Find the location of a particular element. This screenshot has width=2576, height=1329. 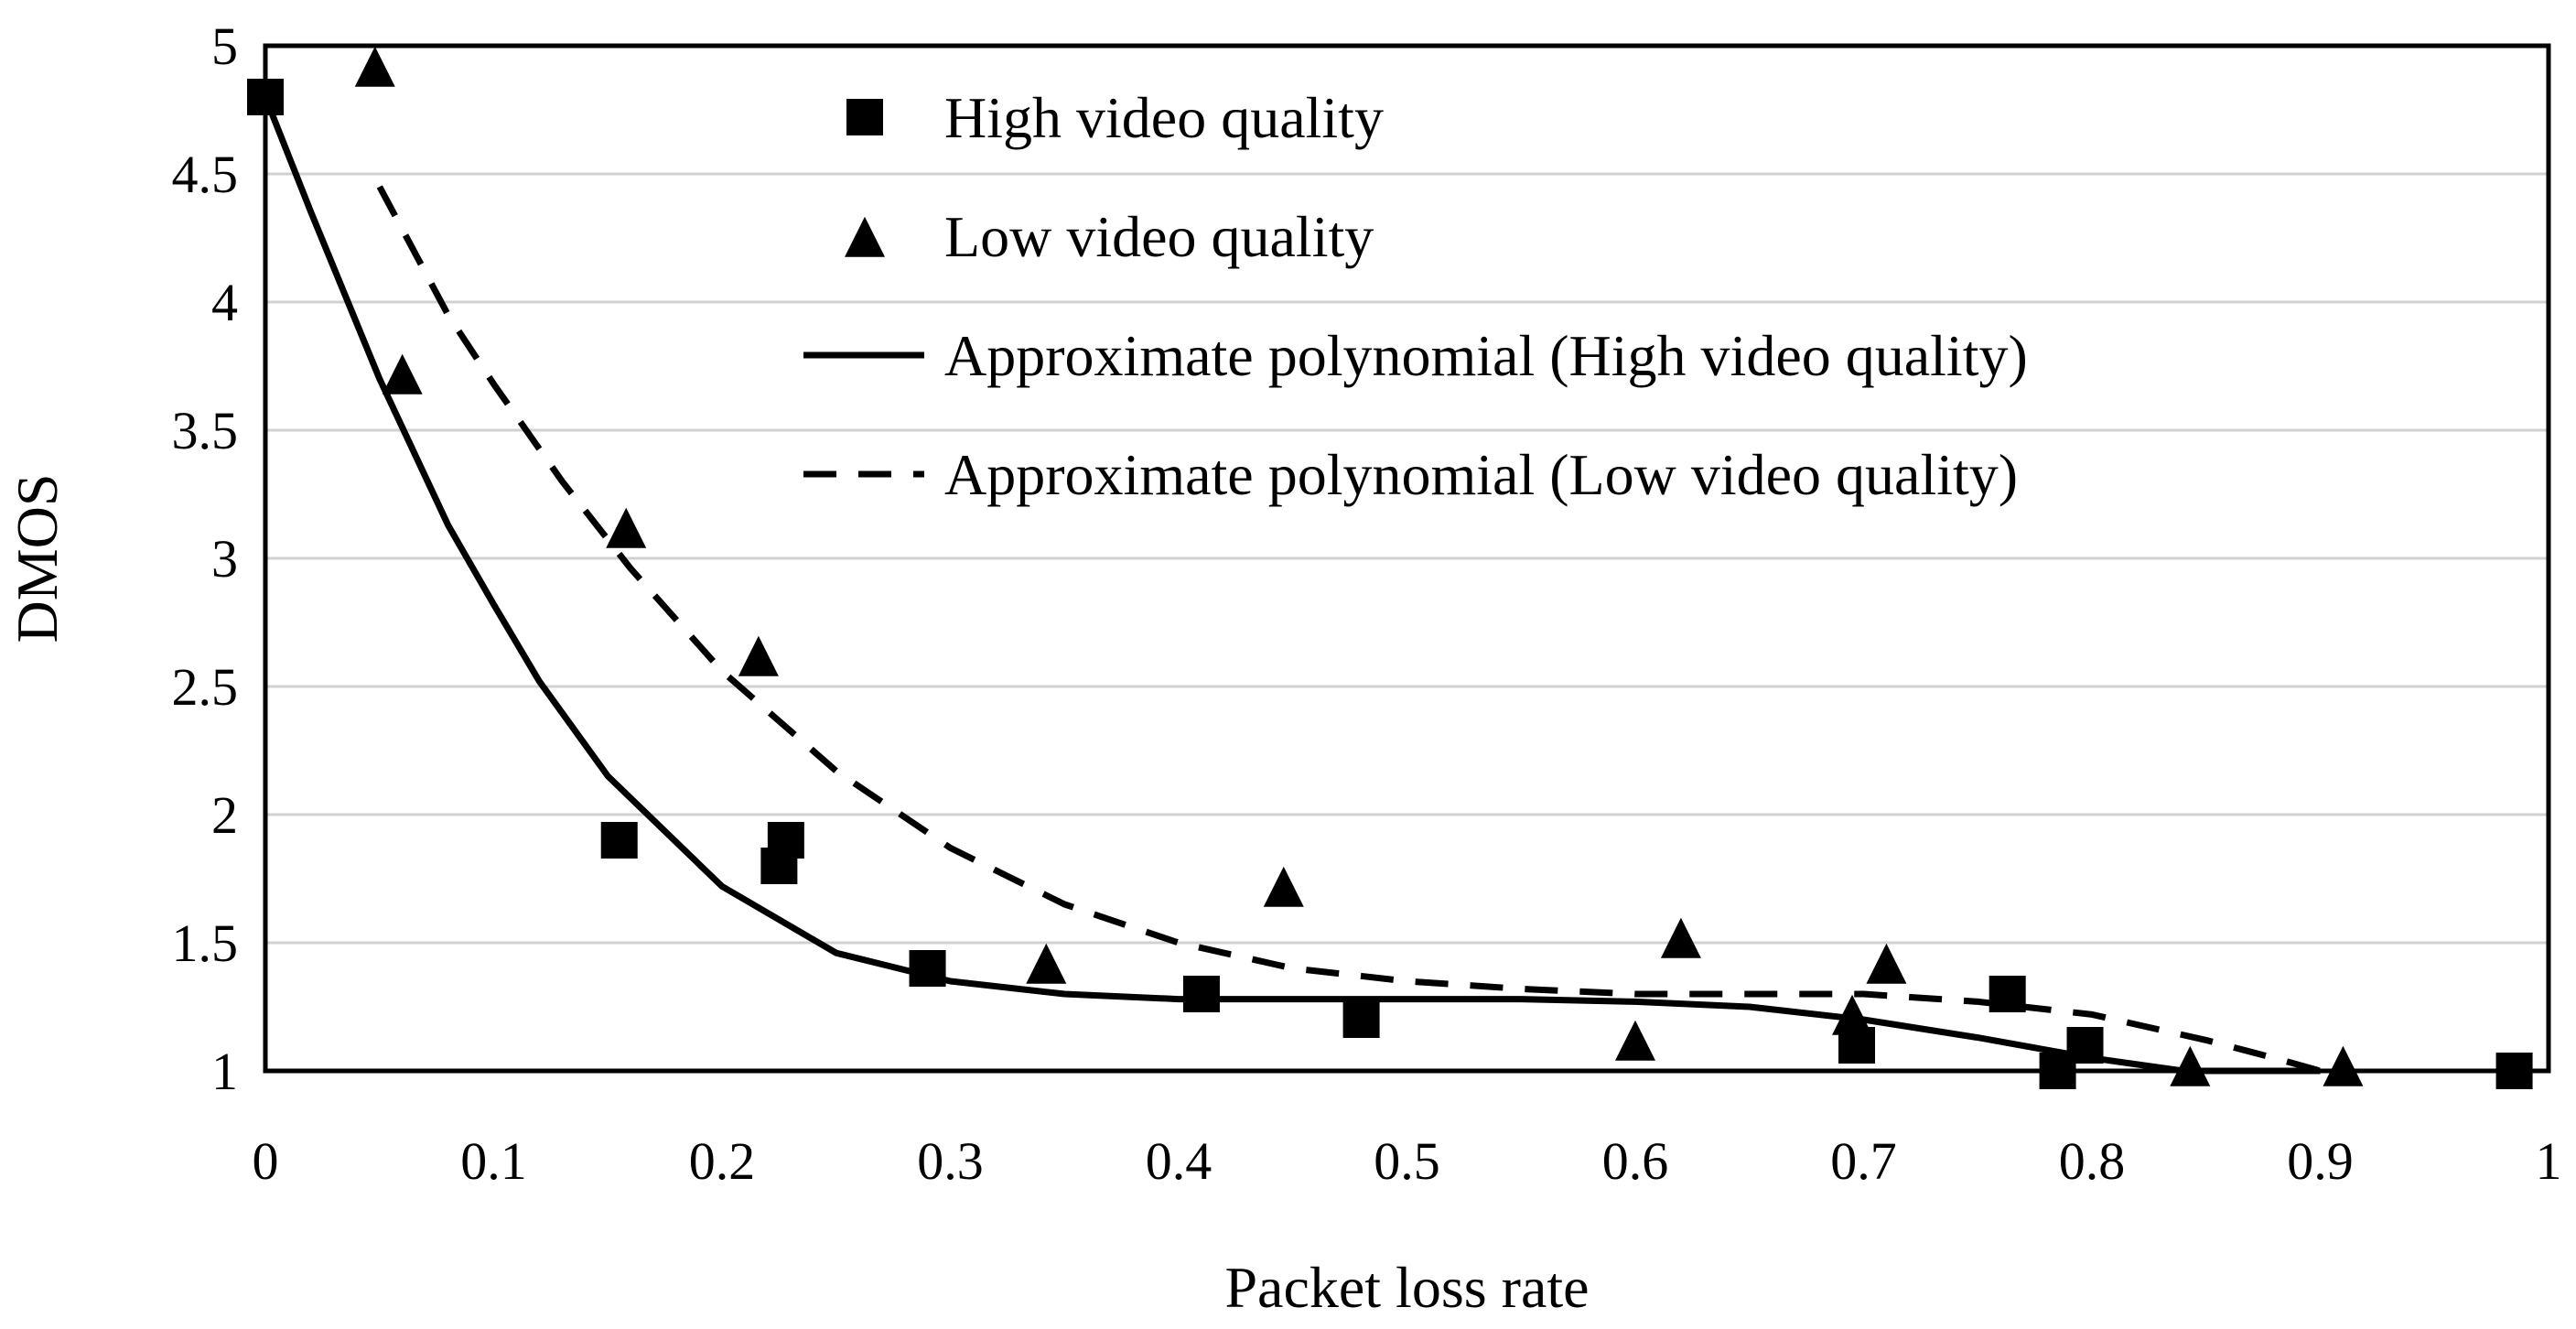

x-tick-label-7: 0.7 is located at coordinates (1863, 1161).